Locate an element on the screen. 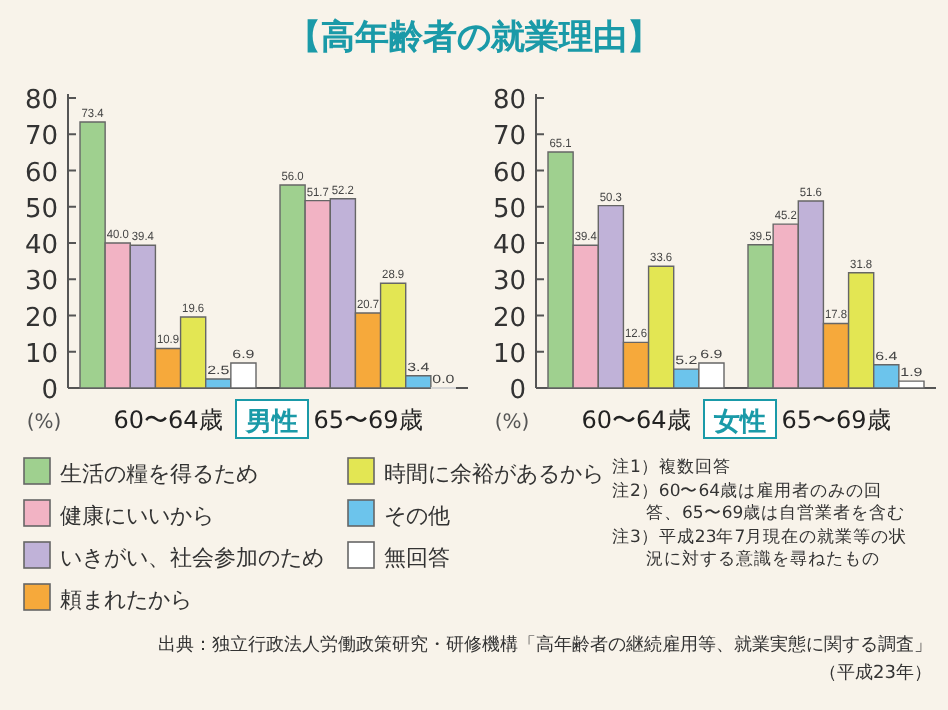 The height and width of the screenshot is (710, 948). legend-label: 生活の糧を得るため is located at coordinates (159, 474).